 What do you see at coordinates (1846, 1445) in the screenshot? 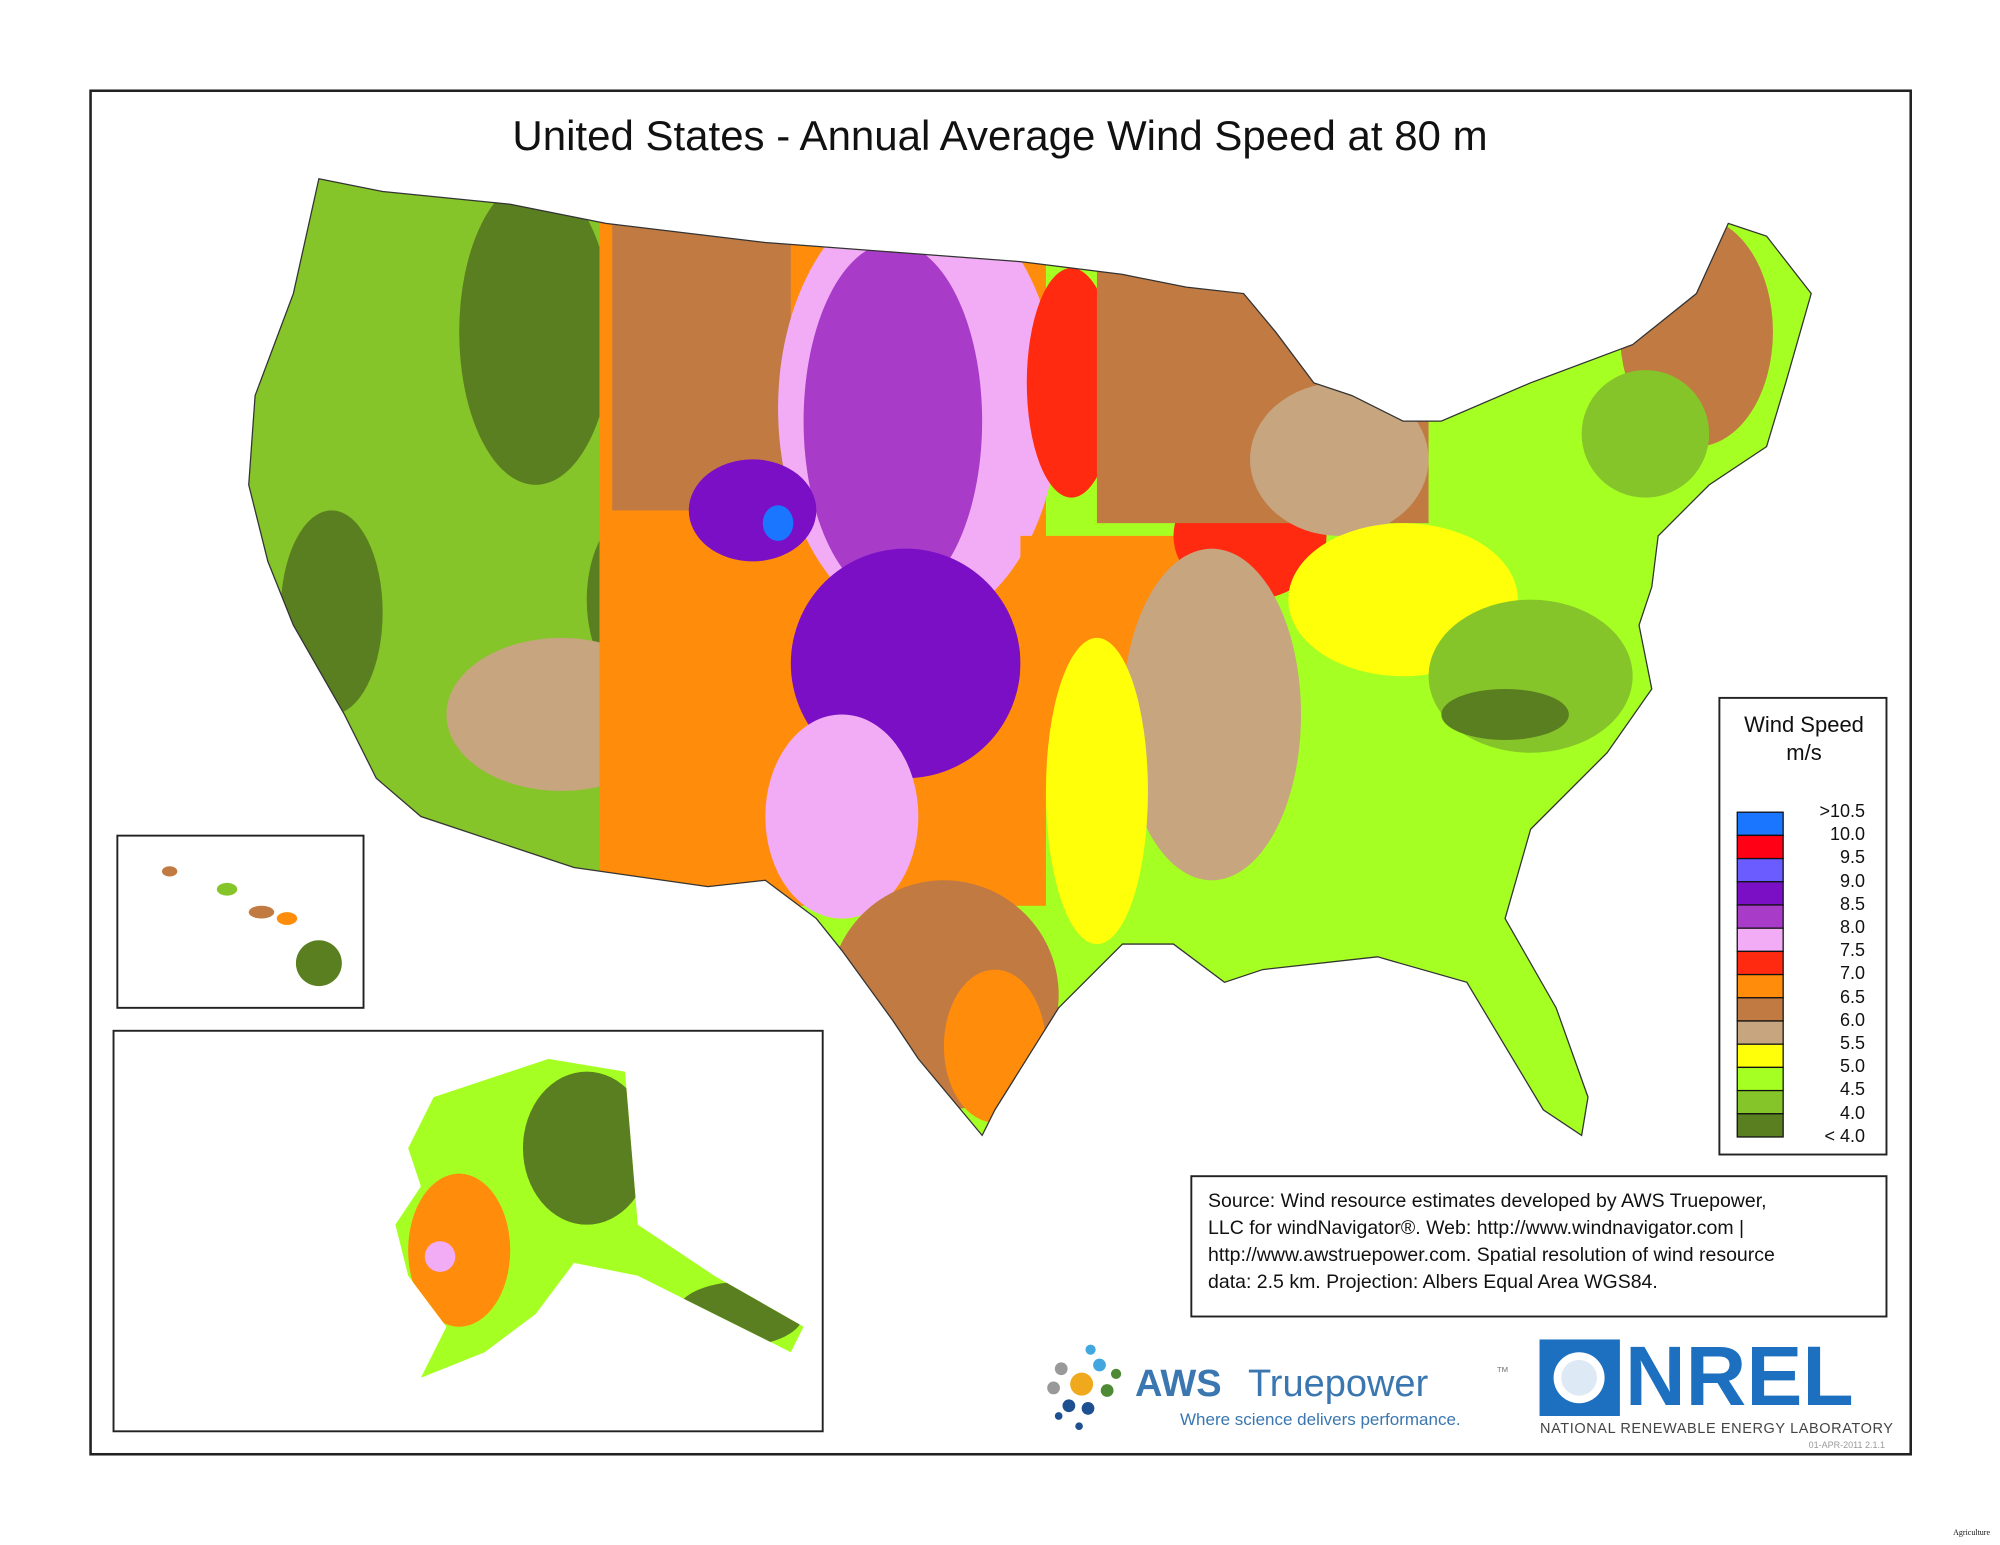
I see `version-date: 01-APR-2011 2.1.1` at bounding box center [1846, 1445].